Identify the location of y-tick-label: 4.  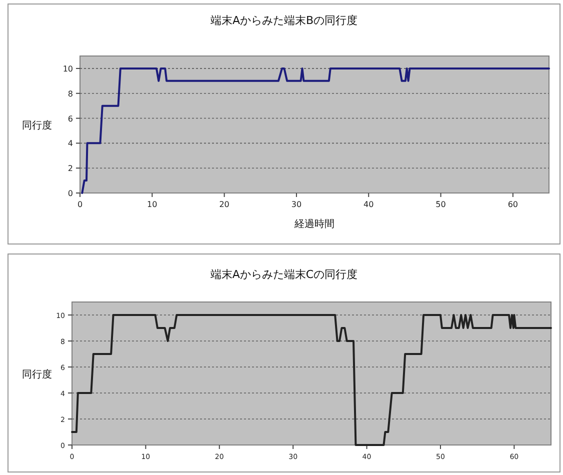
(70, 143).